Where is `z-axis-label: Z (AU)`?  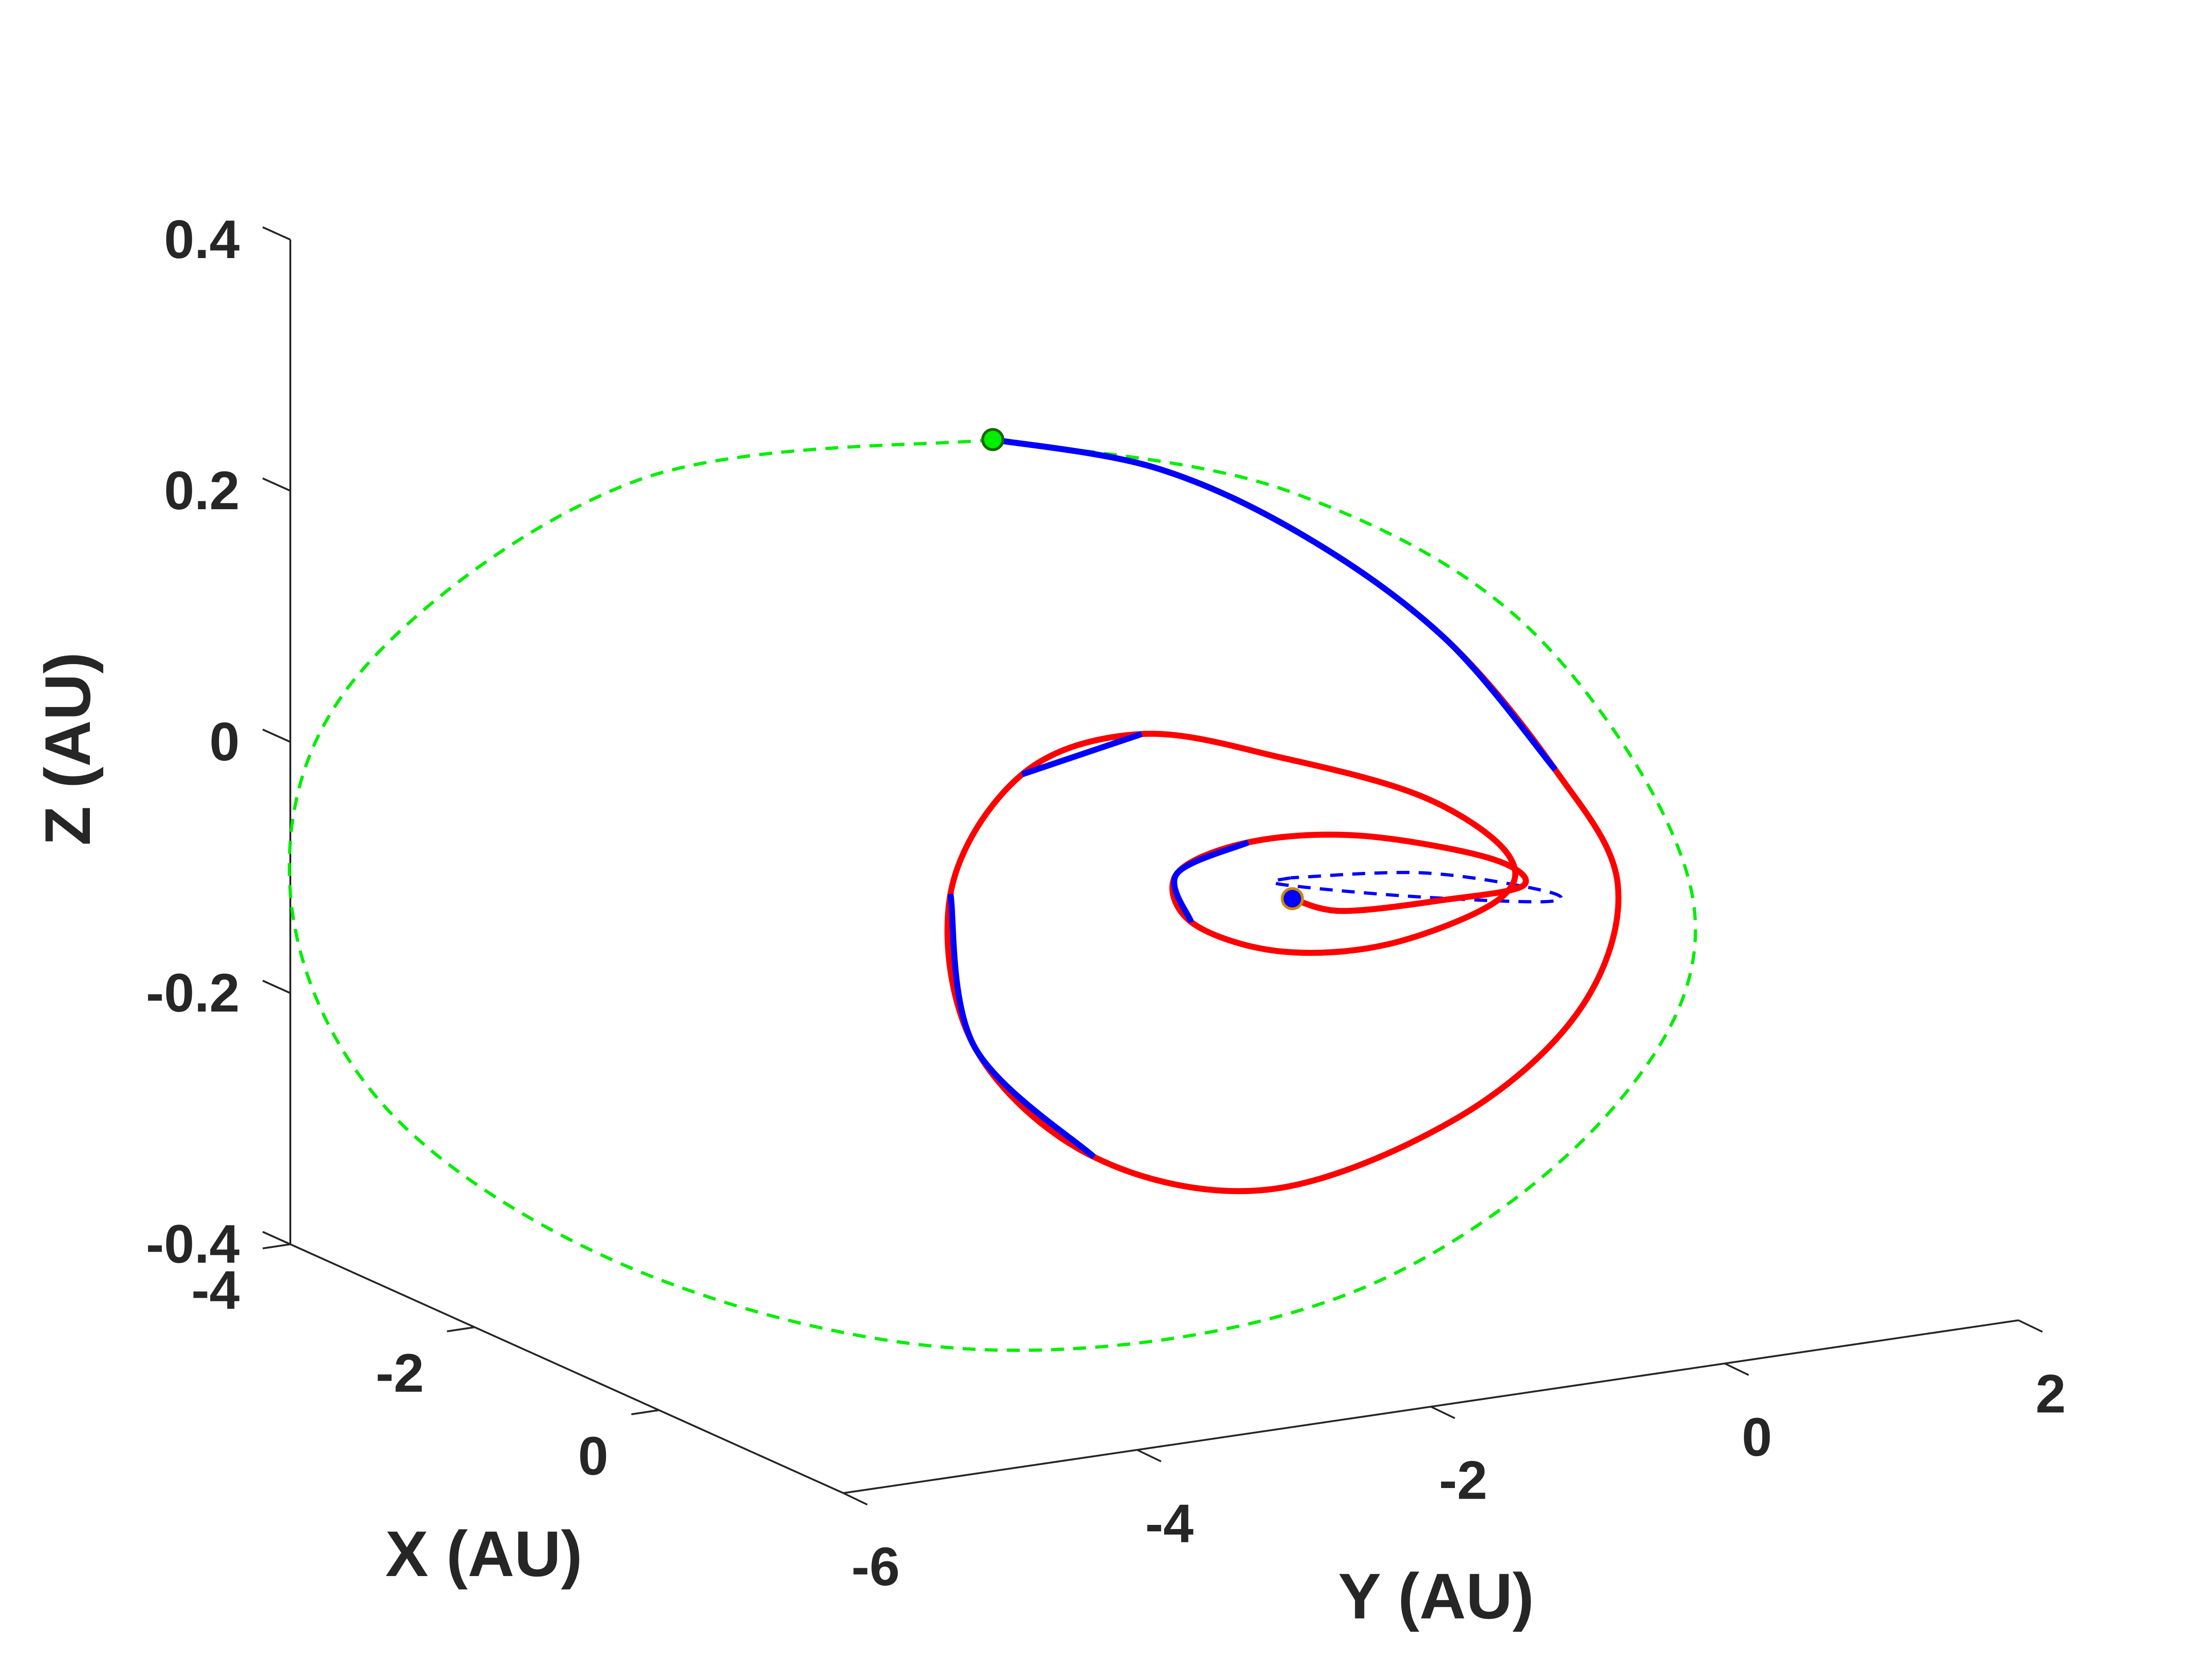
z-axis-label: Z (AU) is located at coordinates (67, 749).